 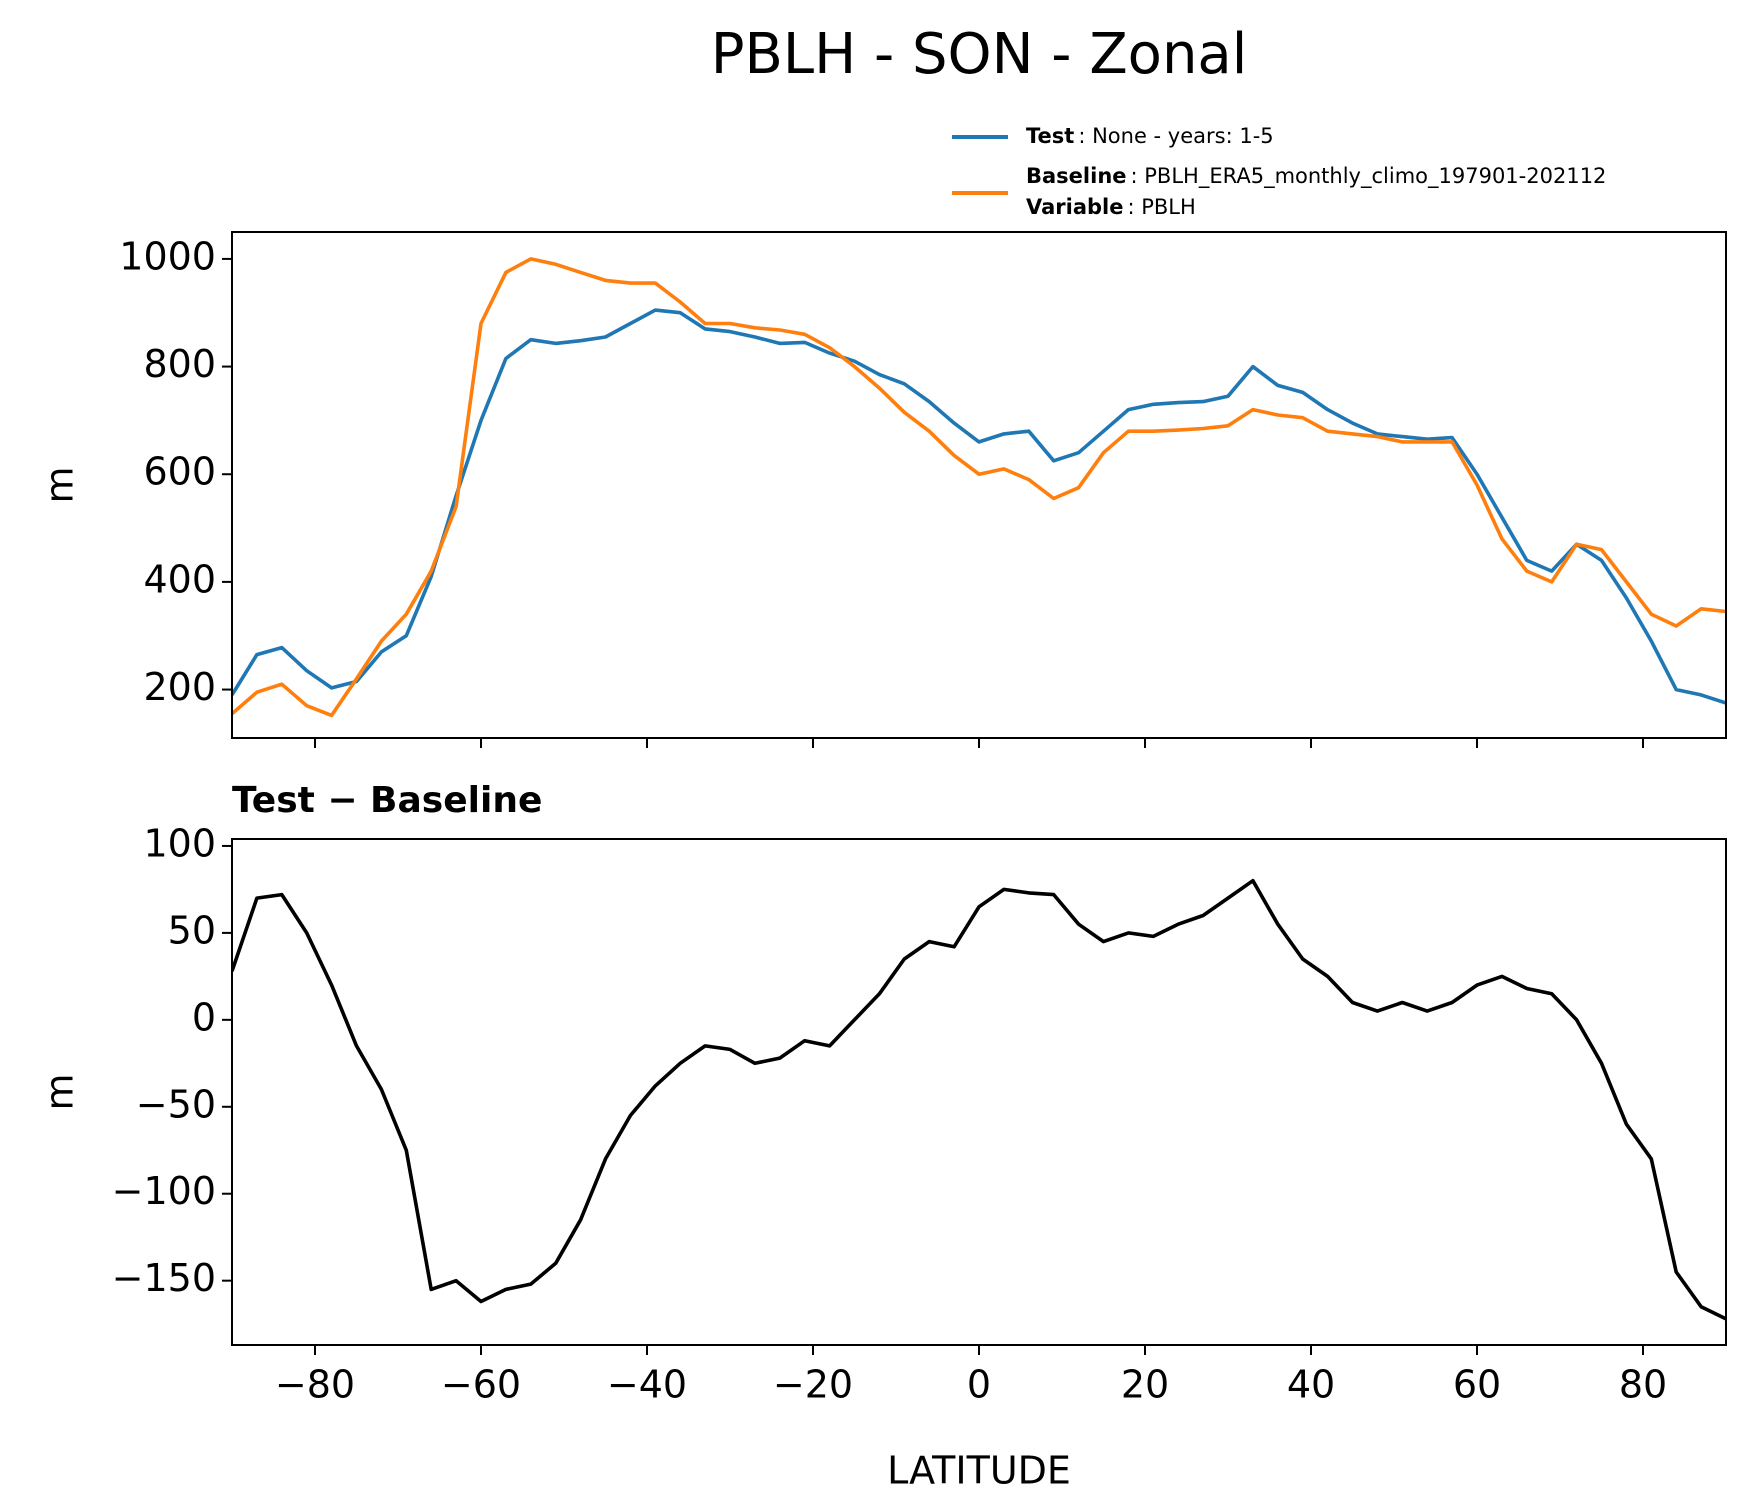 What do you see at coordinates (179, 843) in the screenshot?
I see `y-tick-label: 100` at bounding box center [179, 843].